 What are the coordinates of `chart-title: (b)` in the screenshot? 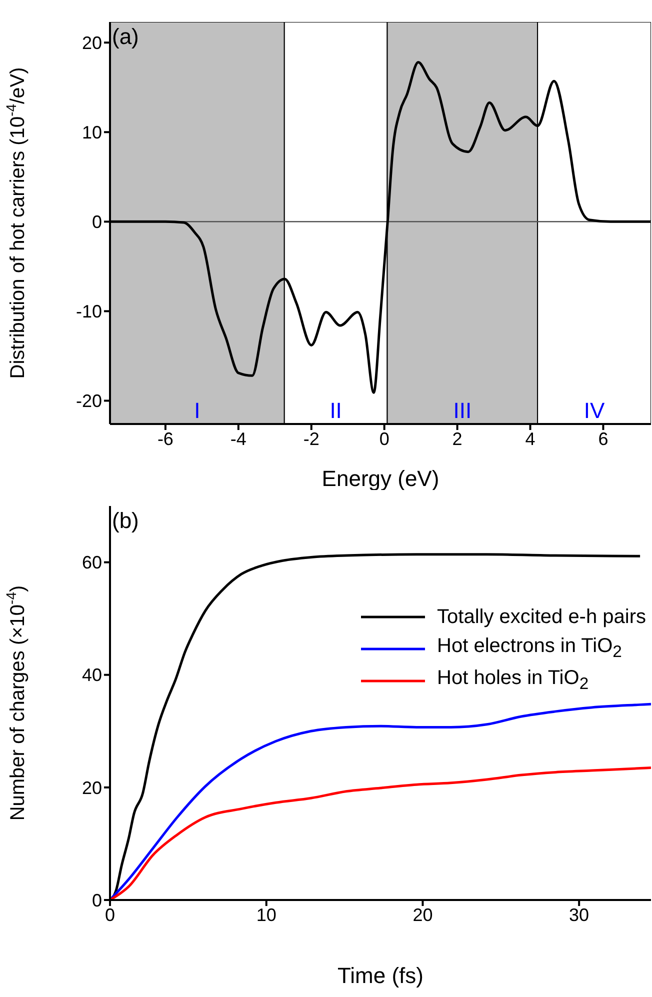 It's located at (125, 520).